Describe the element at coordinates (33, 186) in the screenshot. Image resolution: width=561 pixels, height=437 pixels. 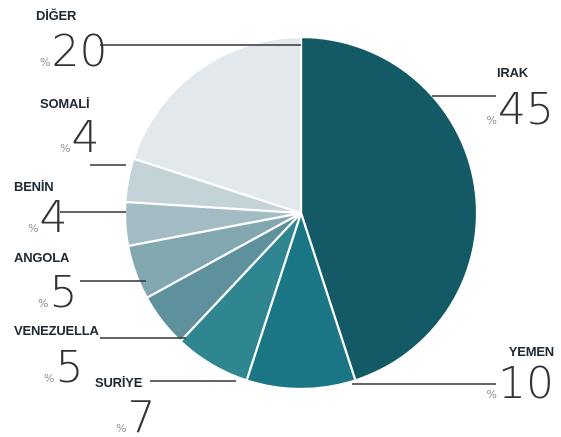
I see `slice-label-benin: BENİN` at that location.